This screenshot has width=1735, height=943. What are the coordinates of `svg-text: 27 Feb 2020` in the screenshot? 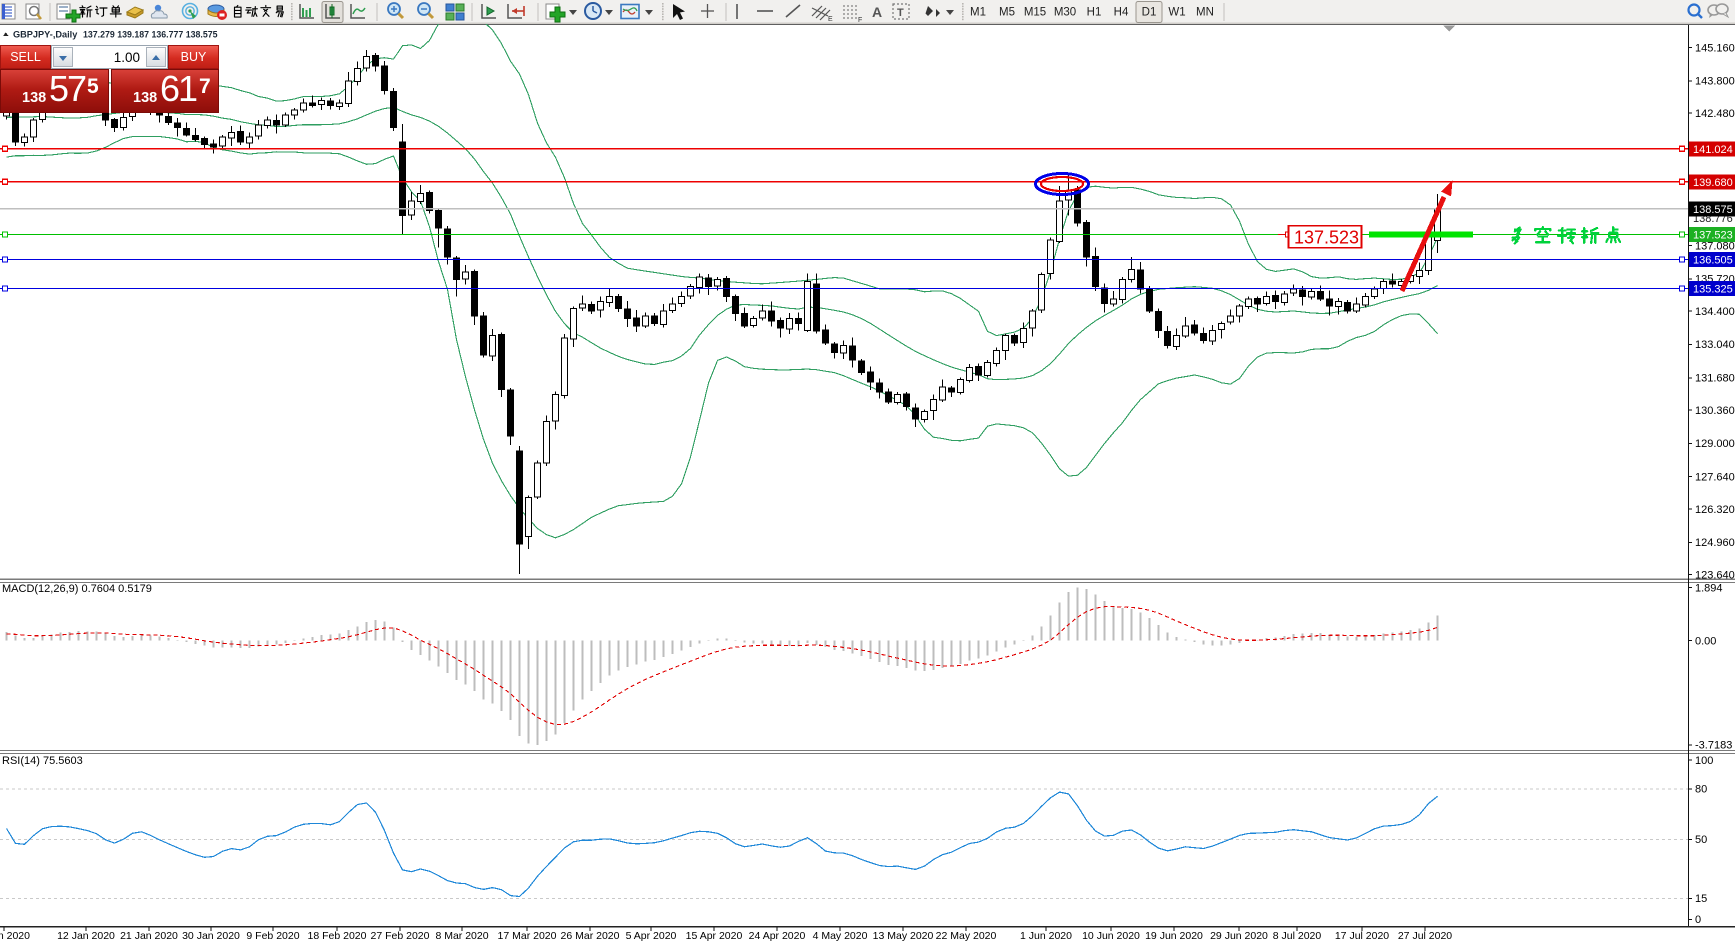 It's located at (400, 936).